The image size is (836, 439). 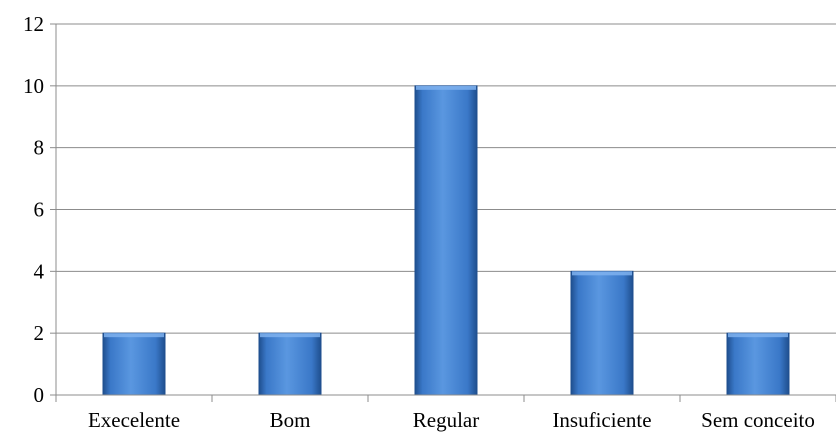 I want to click on x-category-label: Execelente, so click(x=134, y=420).